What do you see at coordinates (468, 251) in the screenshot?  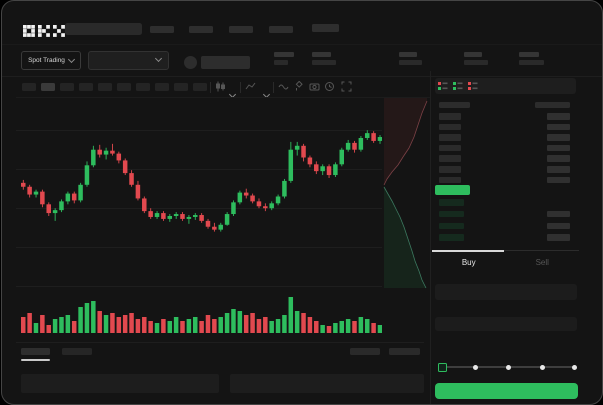 I see `active-tab-indicator` at bounding box center [468, 251].